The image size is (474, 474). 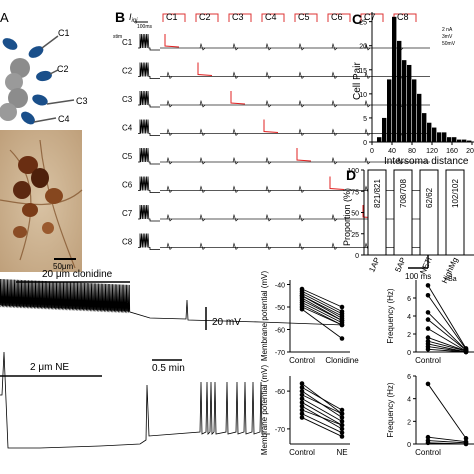 What do you see at coordinates (280, 286) in the screenshot?
I see `plot-ytick-label: -40` at bounding box center [280, 286].